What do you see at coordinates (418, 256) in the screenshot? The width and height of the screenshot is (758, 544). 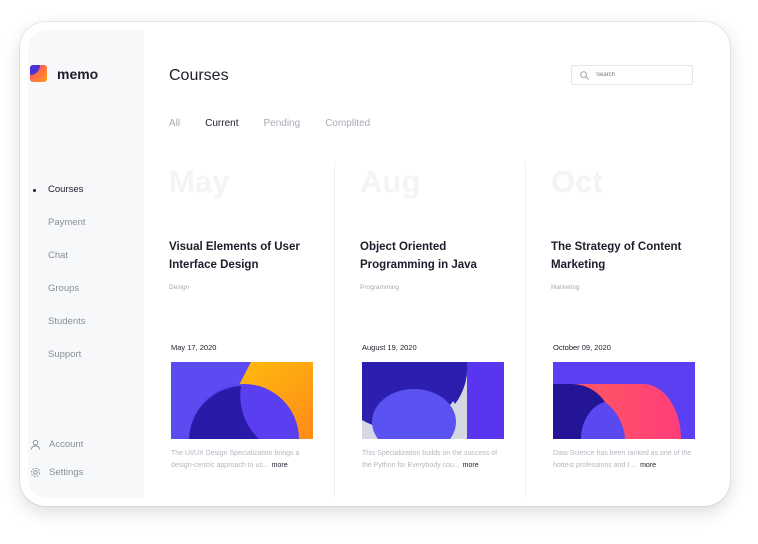 I see `course-title: Object Oriented Programming in Java` at bounding box center [418, 256].